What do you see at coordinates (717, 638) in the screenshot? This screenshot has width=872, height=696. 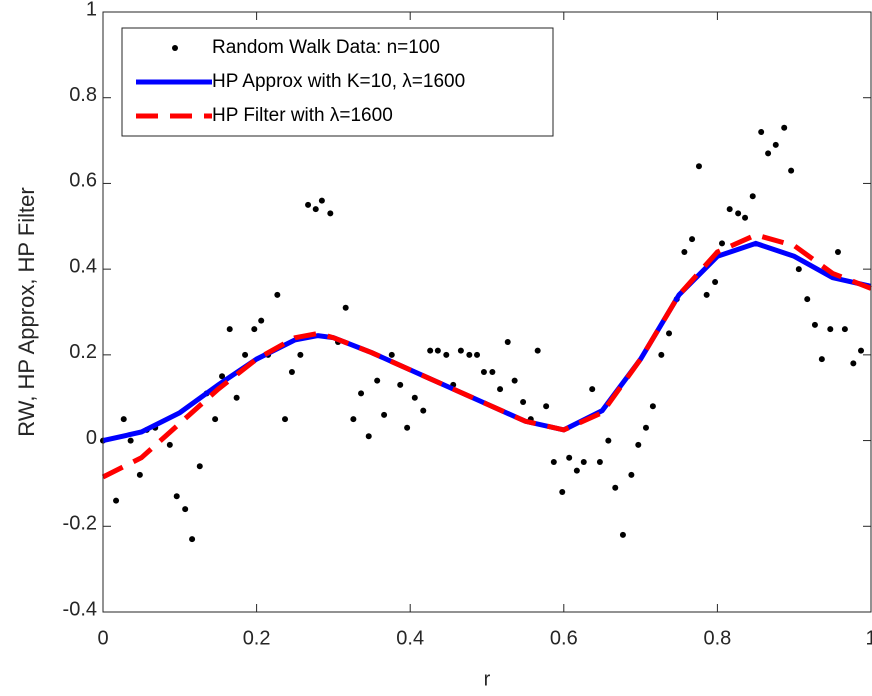 I see `x-tick-label: 0.8` at bounding box center [717, 638].